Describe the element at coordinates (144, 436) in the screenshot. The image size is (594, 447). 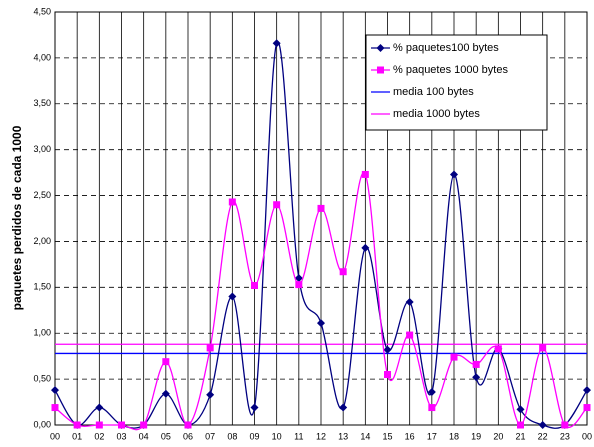
I see `x-tick-label: 04` at that location.